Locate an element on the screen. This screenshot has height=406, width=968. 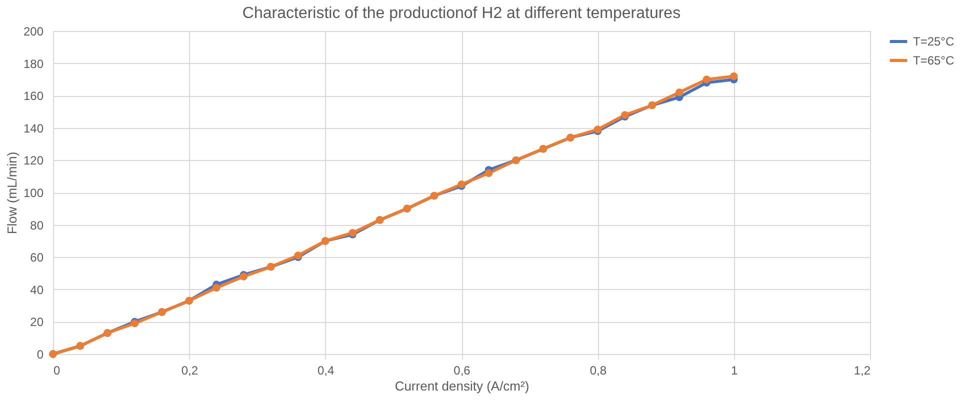
y-tick-label: 0 is located at coordinates (40, 355).